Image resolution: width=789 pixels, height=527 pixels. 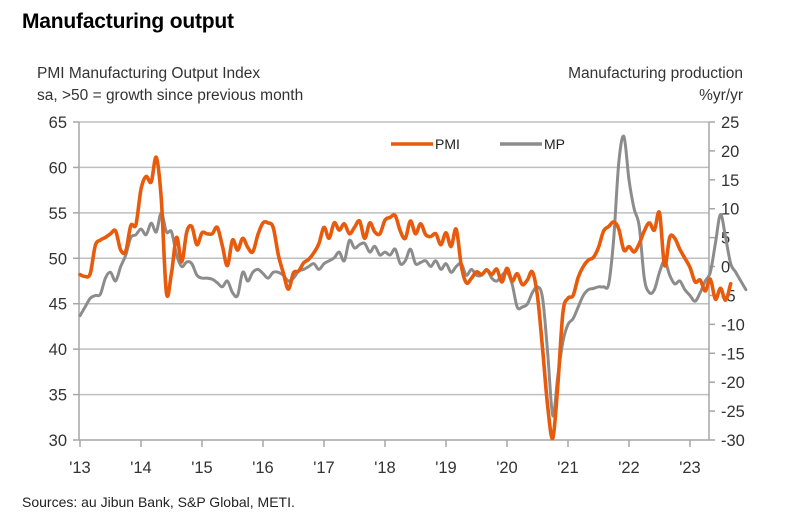 What do you see at coordinates (385, 468) in the screenshot?
I see `x-axis-tick-label: '18` at bounding box center [385, 468].